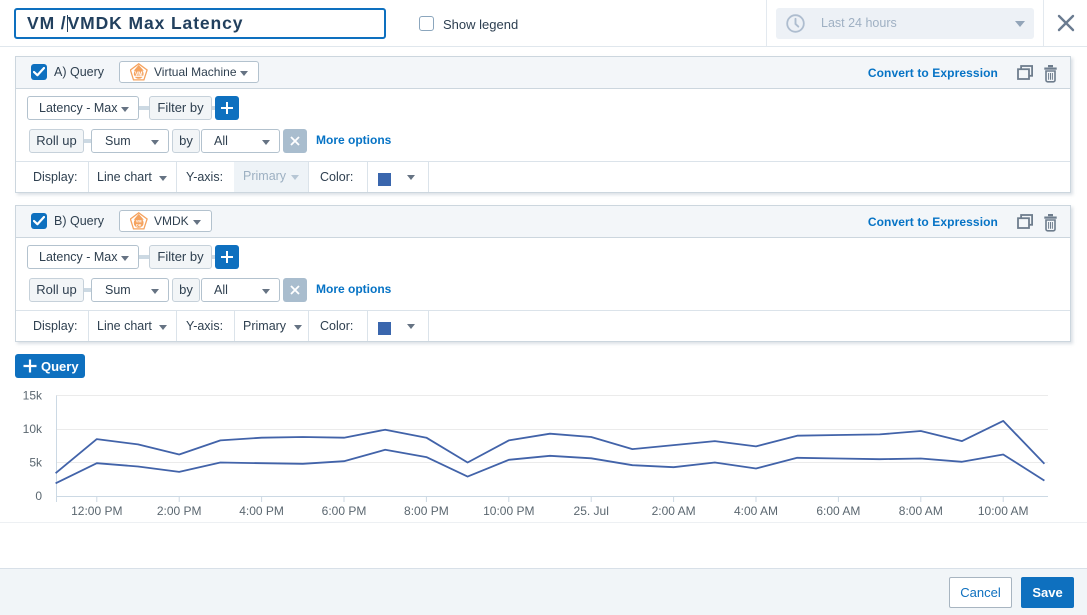 Image resolution: width=1087 pixels, height=615 pixels. What do you see at coordinates (508, 511) in the screenshot?
I see `svg-text: 10:00 PM` at bounding box center [508, 511].